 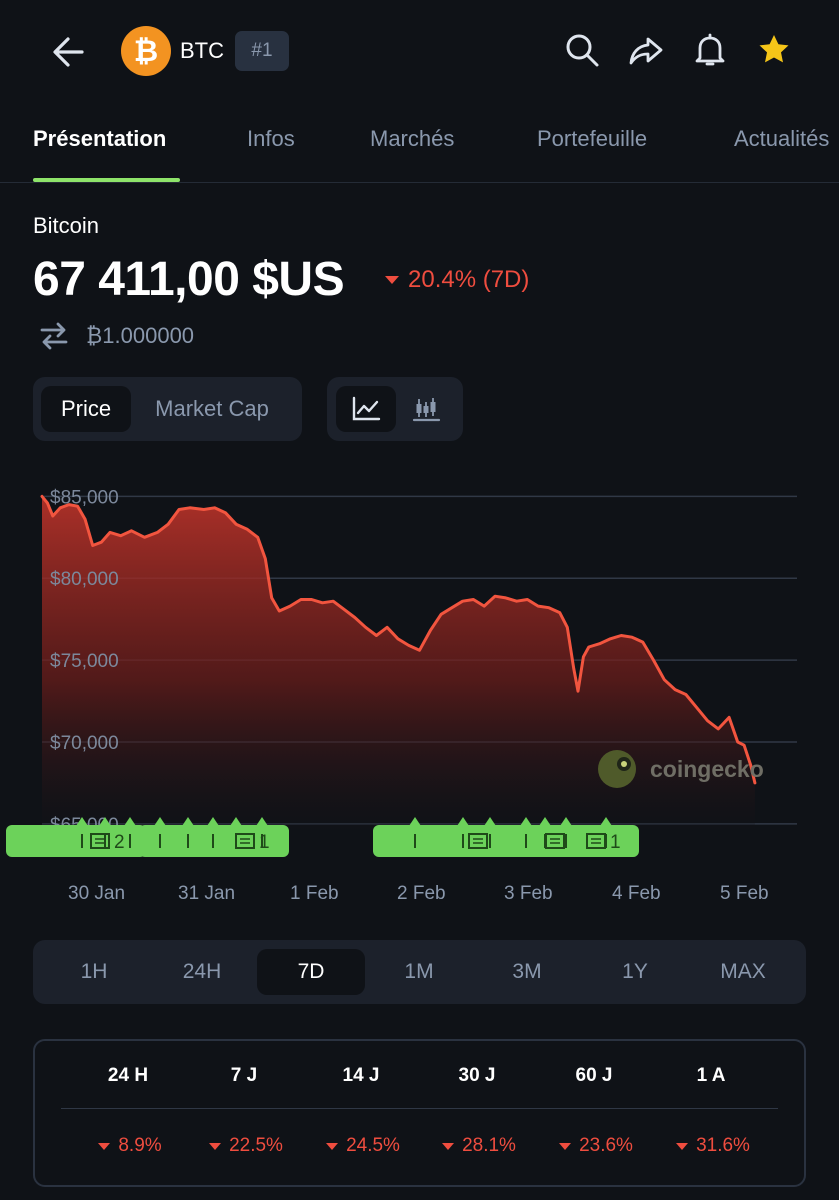 What do you see at coordinates (119, 842) in the screenshot?
I see `news-count: 2` at bounding box center [119, 842].